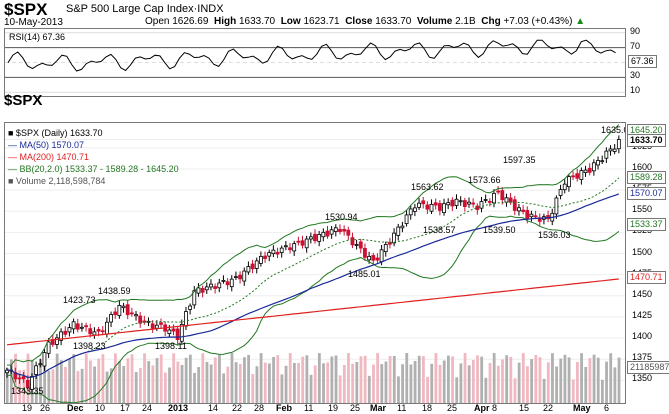  What do you see at coordinates (642, 293) in the screenshot?
I see `price-tick-label: 1450` at bounding box center [642, 293].